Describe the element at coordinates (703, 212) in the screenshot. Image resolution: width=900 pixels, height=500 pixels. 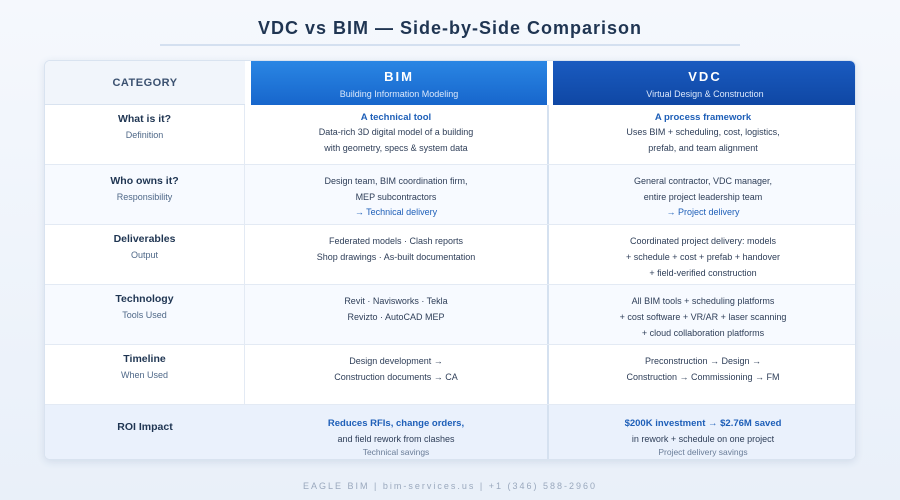
I see `vdc-delivery-note: → Project delivery` at that location.